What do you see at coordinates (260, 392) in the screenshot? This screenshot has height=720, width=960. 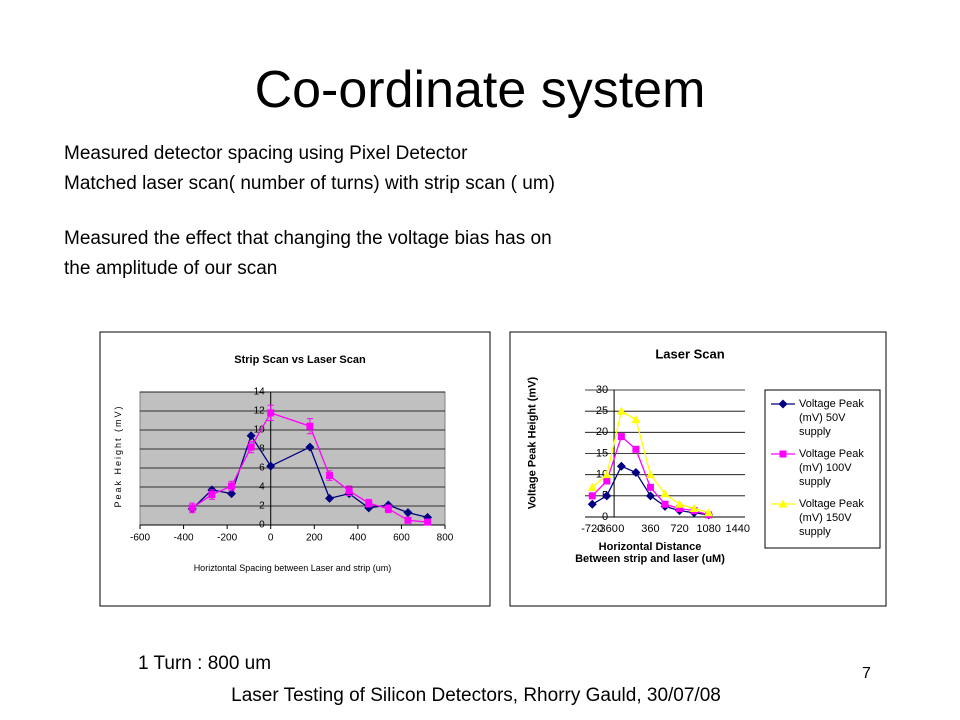 I see `y-tick-label: 14` at bounding box center [260, 392].